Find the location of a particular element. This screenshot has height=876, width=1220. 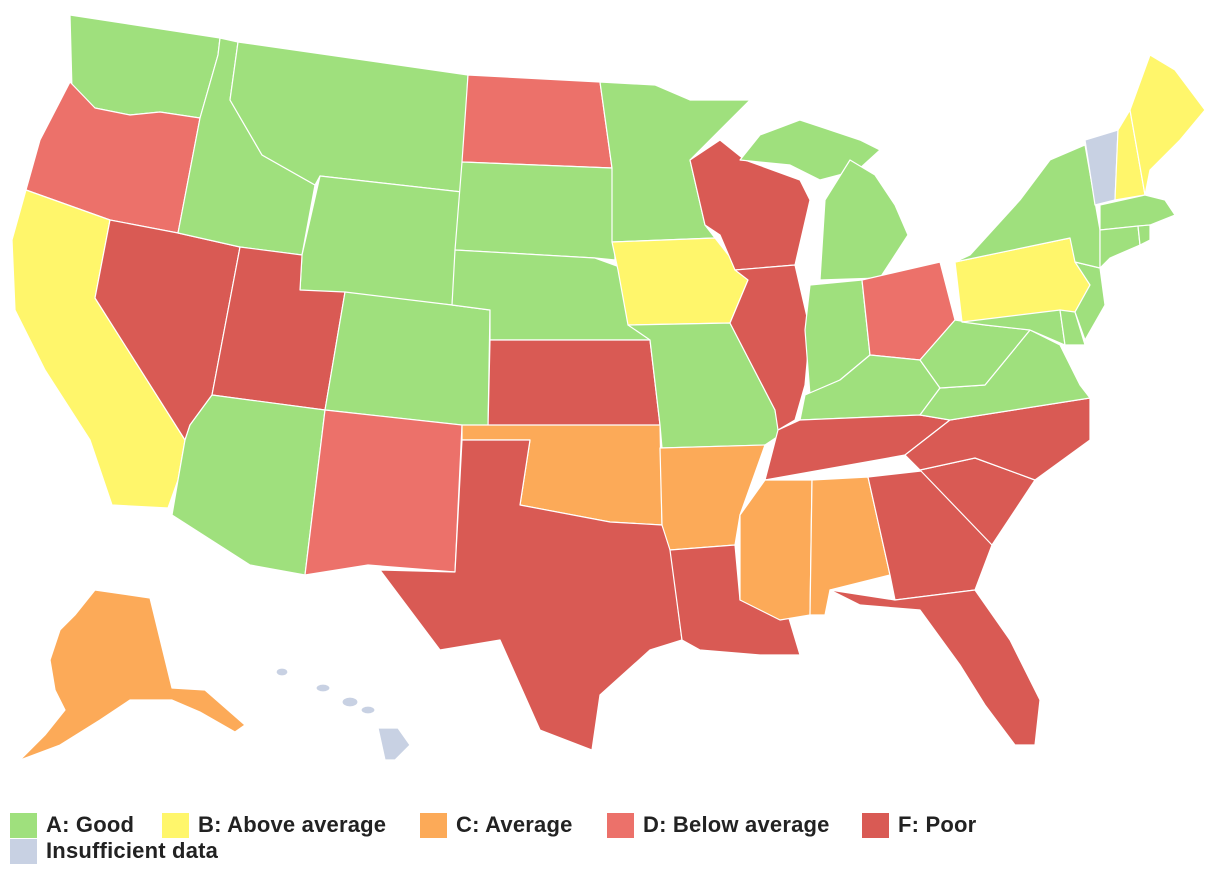

legend-swatch-f is located at coordinates (875, 825).